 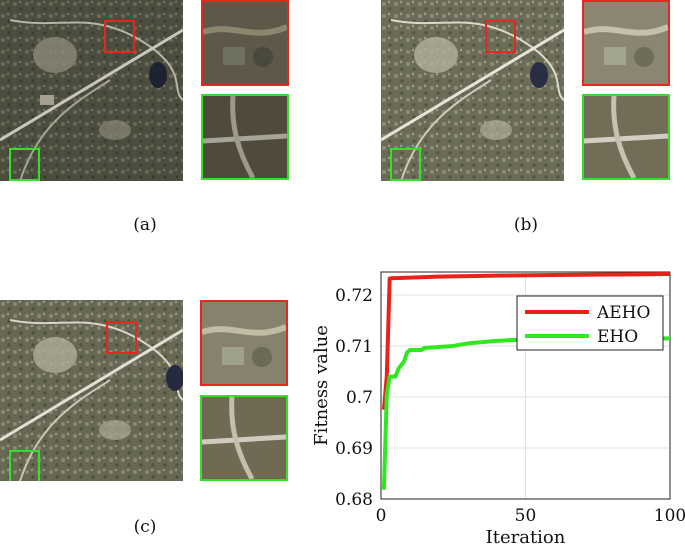 I want to click on green-roi-box-a, so click(x=24, y=164).